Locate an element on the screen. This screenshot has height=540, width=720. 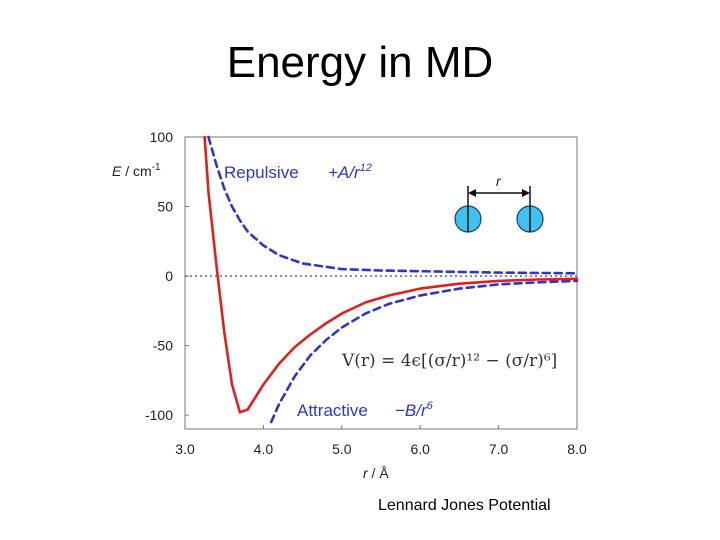
x-tick-label: 6.0 is located at coordinates (420, 449).